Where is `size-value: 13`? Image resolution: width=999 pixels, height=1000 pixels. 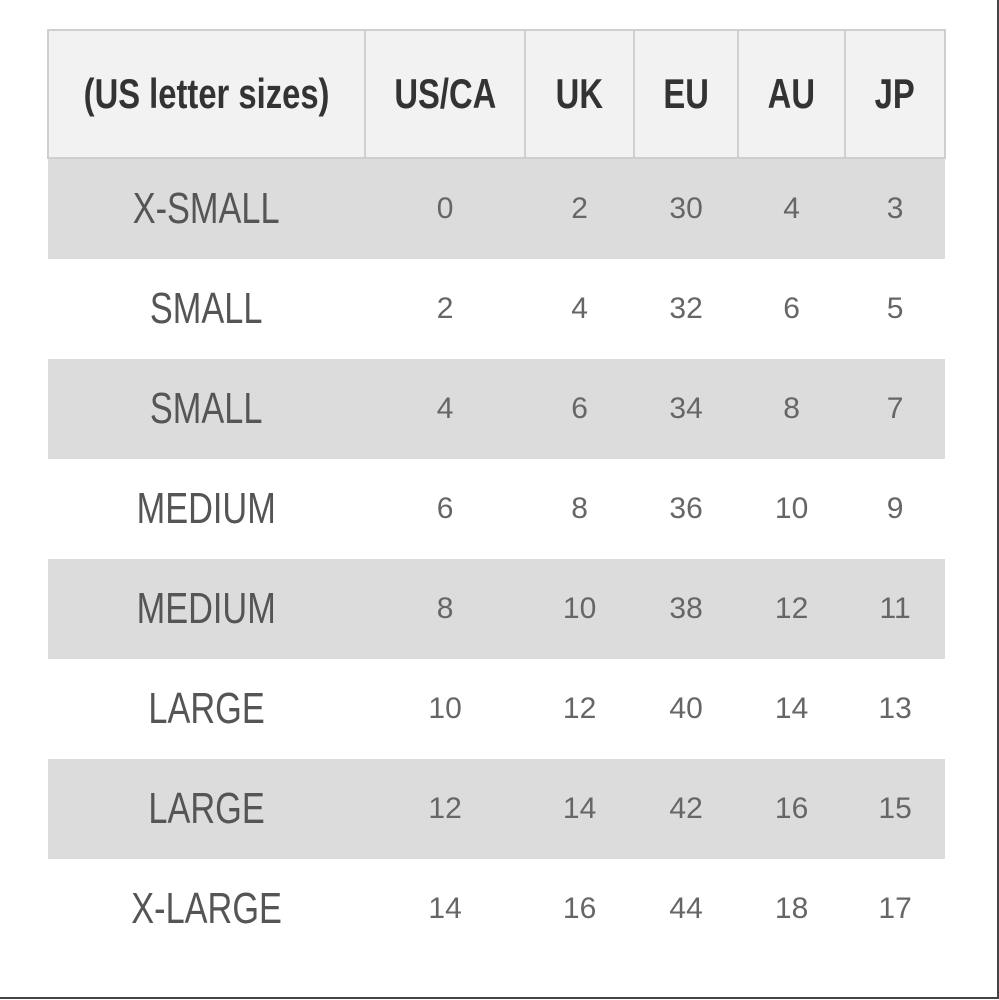 size-value: 13 is located at coordinates (895, 708).